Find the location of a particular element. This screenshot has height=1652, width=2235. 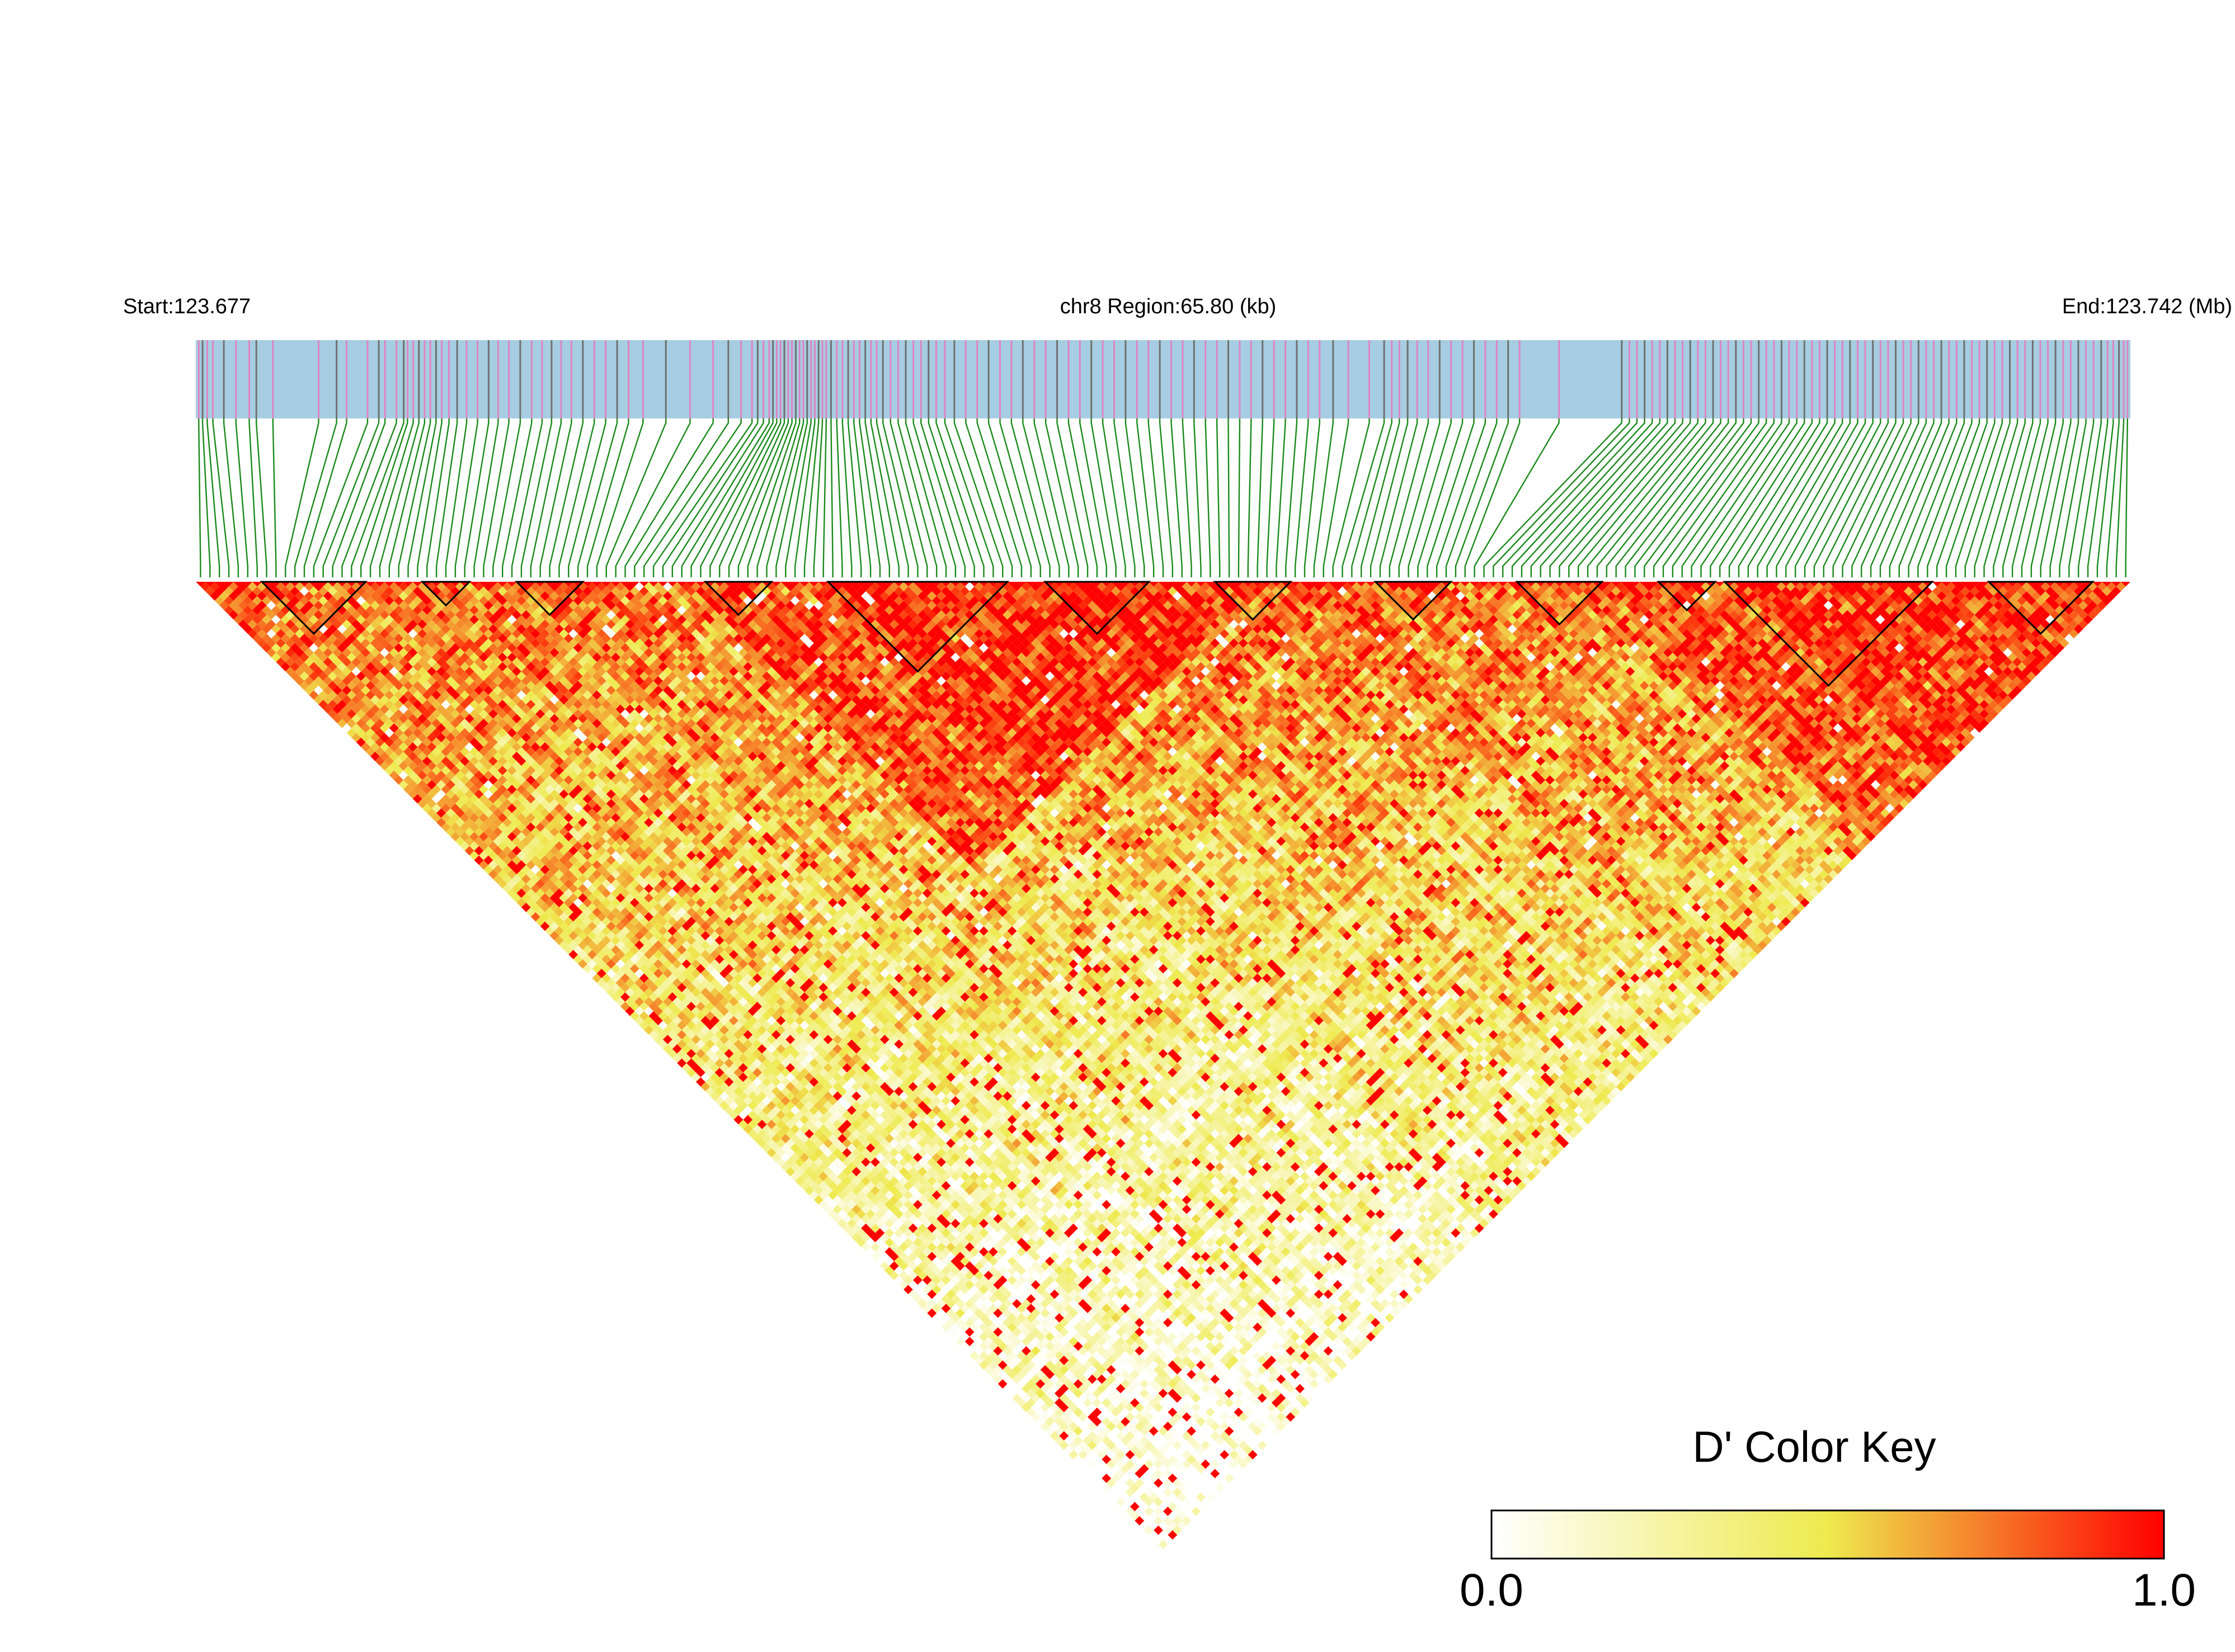

snp-tick-group is located at coordinates (1163, 379).